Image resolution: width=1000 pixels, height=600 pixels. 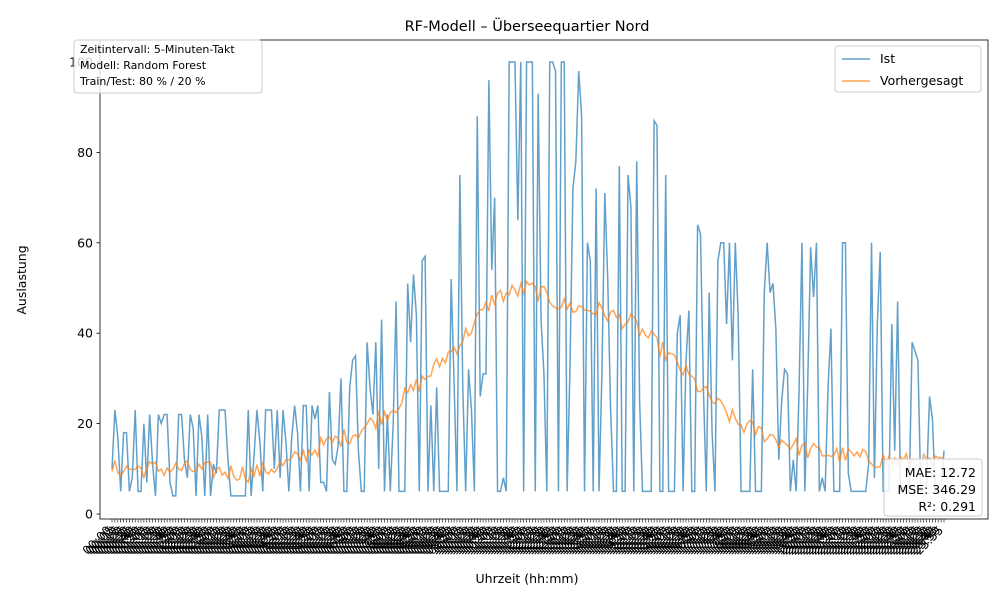 I want to click on metrics-box-frame, so click(x=933, y=487).